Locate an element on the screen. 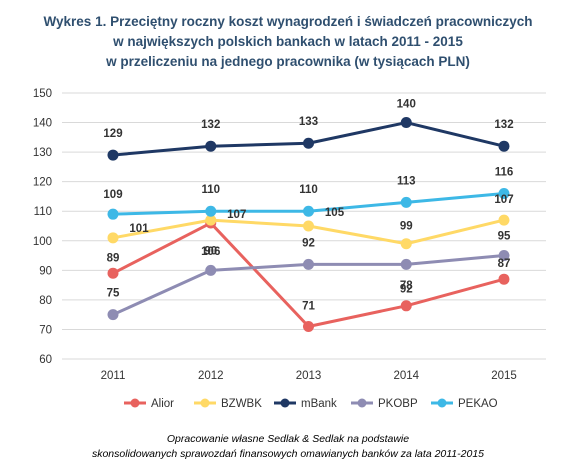 The width and height of the screenshot is (576, 473). legend-label-mbank: mBank is located at coordinates (319, 404).